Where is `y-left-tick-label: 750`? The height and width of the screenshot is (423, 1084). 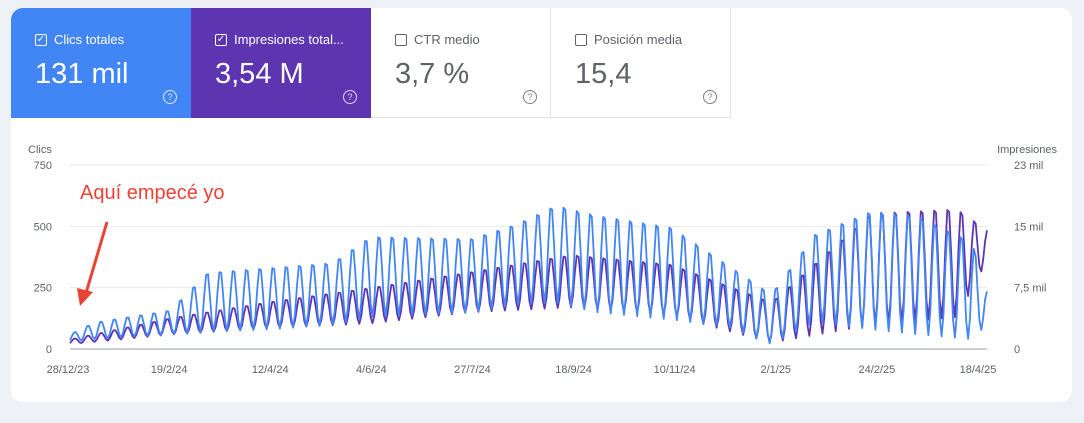
y-left-tick-label: 750 is located at coordinates (43, 166).